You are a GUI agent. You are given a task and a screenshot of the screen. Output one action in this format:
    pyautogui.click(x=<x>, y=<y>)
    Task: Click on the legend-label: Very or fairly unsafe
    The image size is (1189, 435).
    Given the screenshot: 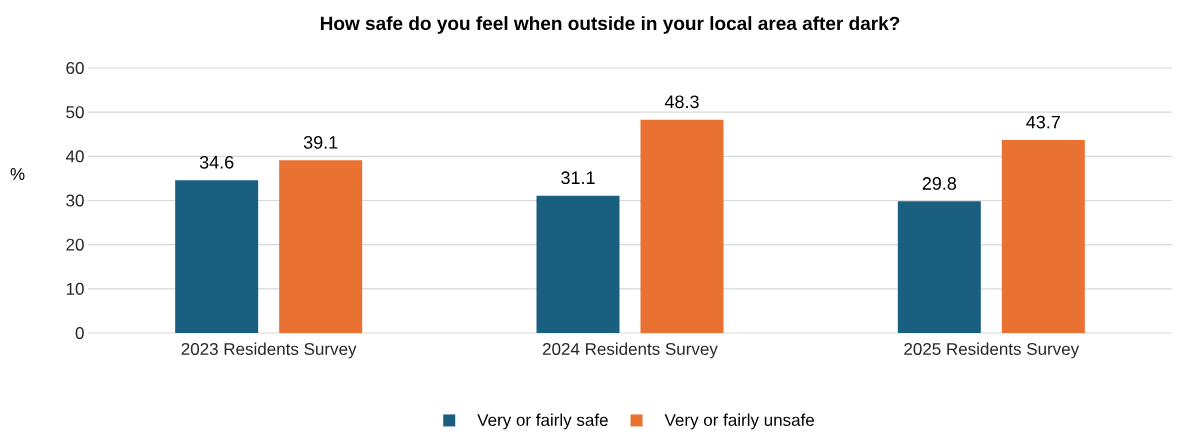 What is the action you would take?
    pyautogui.click(x=739, y=421)
    